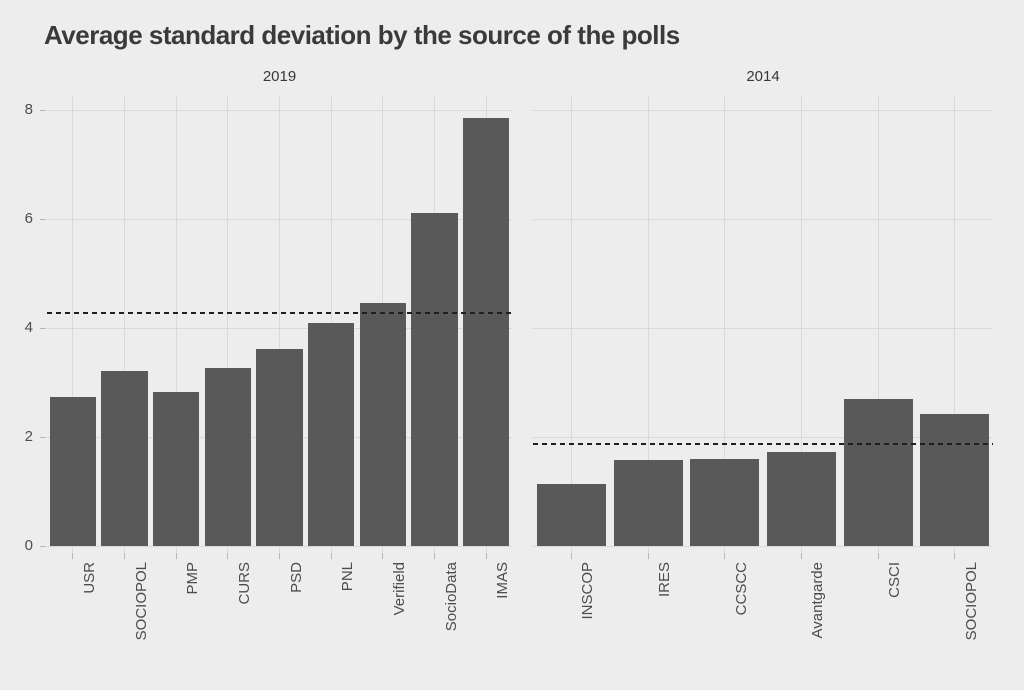 The width and height of the screenshot is (1024, 690). I want to click on facet-label-2014: 2014, so click(763, 76).